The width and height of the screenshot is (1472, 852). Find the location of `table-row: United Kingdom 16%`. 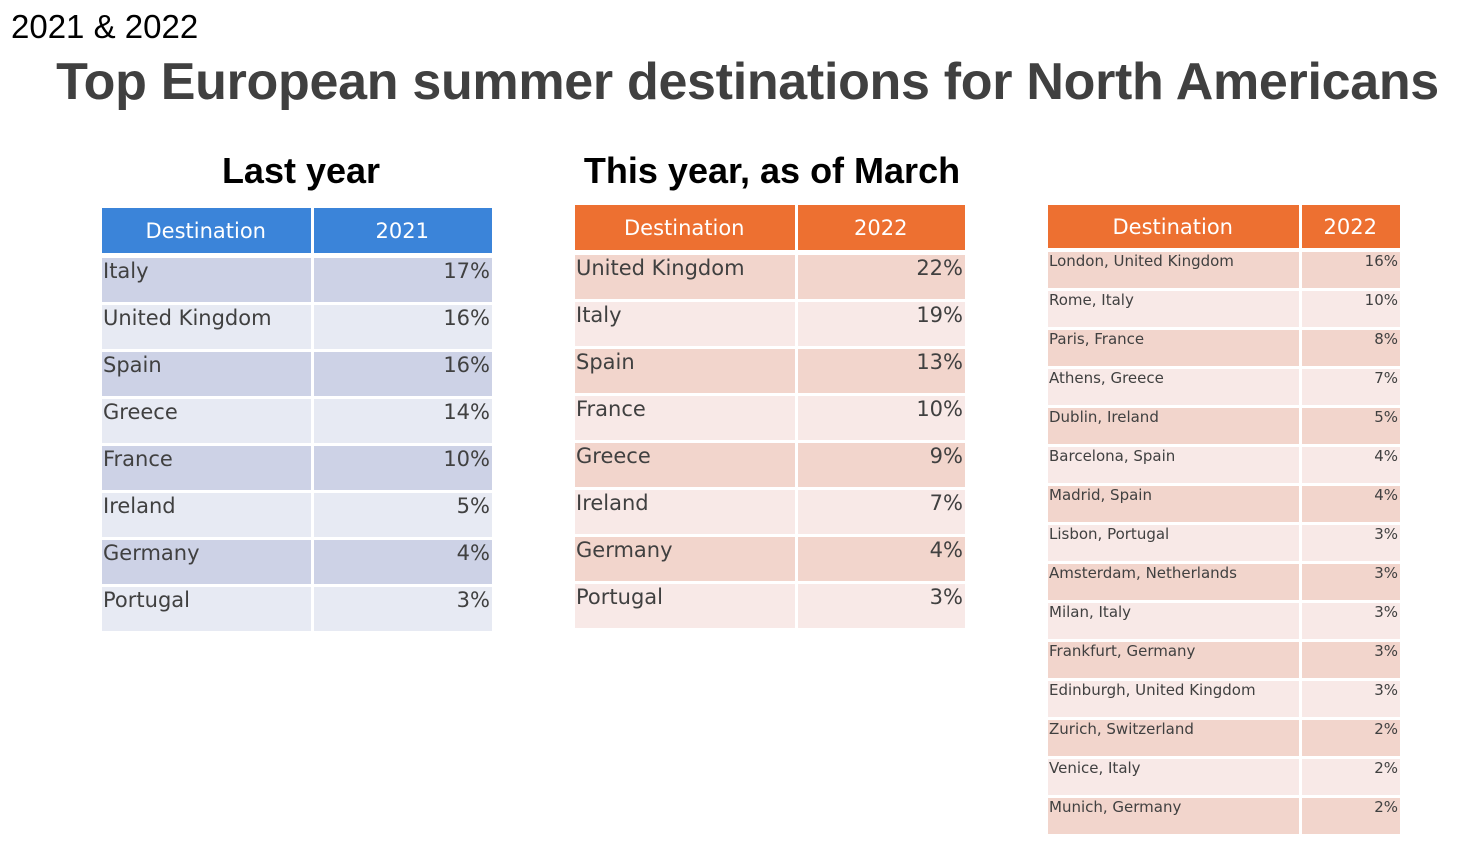

table-row: United Kingdom 16% is located at coordinates (297, 327).